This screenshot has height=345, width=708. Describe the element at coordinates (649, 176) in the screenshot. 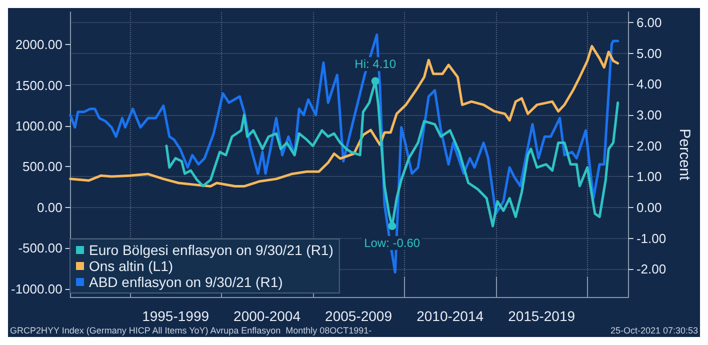

I see `y2-tick-label: 1.00` at that location.